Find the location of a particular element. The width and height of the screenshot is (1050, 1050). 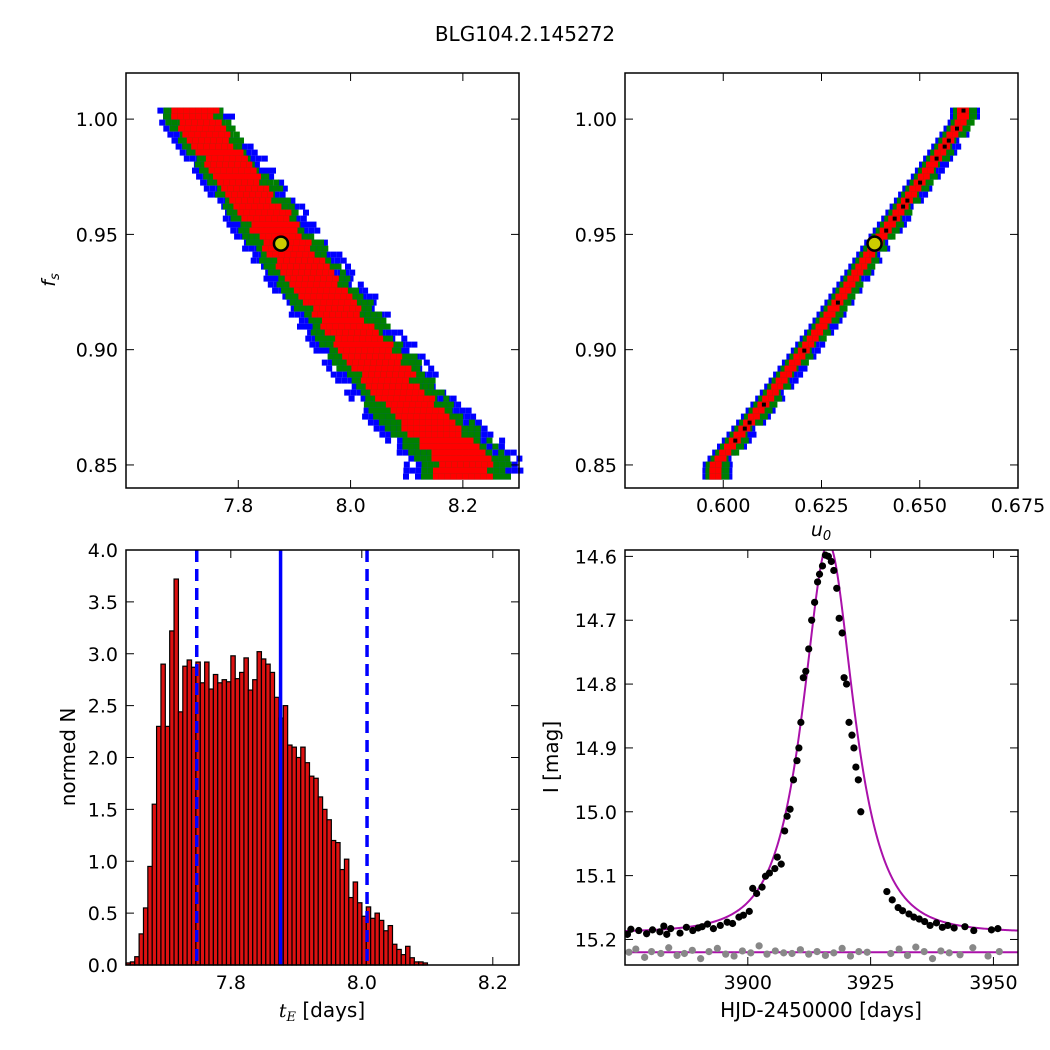

y-tick-label: 0.0 is located at coordinates (103, 966).